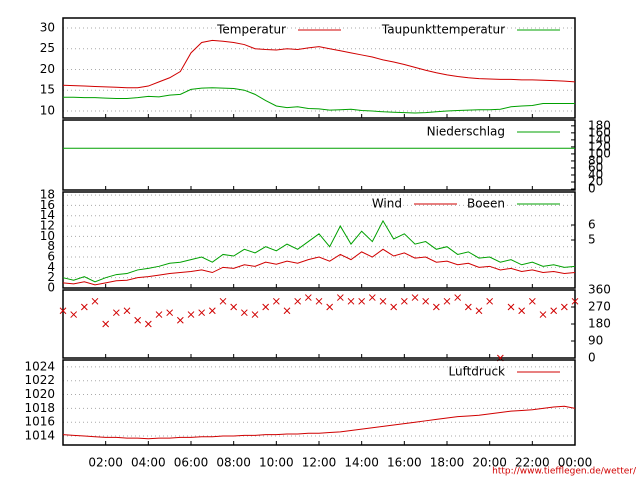 The image size is (640, 480). I want to click on y-tick-label: 20, so click(47, 69).